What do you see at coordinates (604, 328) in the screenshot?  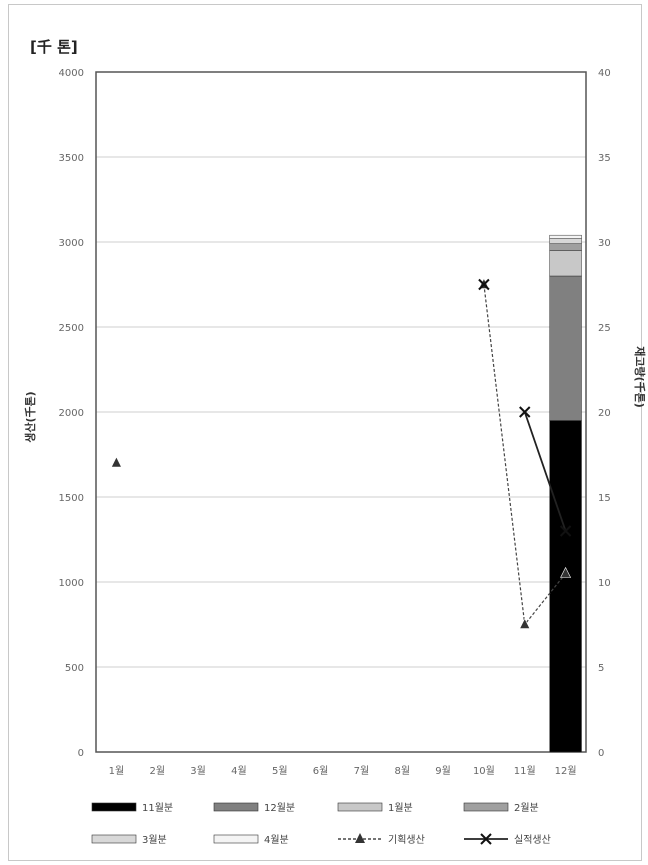 I see `y2-tick-label: 25` at bounding box center [604, 328].